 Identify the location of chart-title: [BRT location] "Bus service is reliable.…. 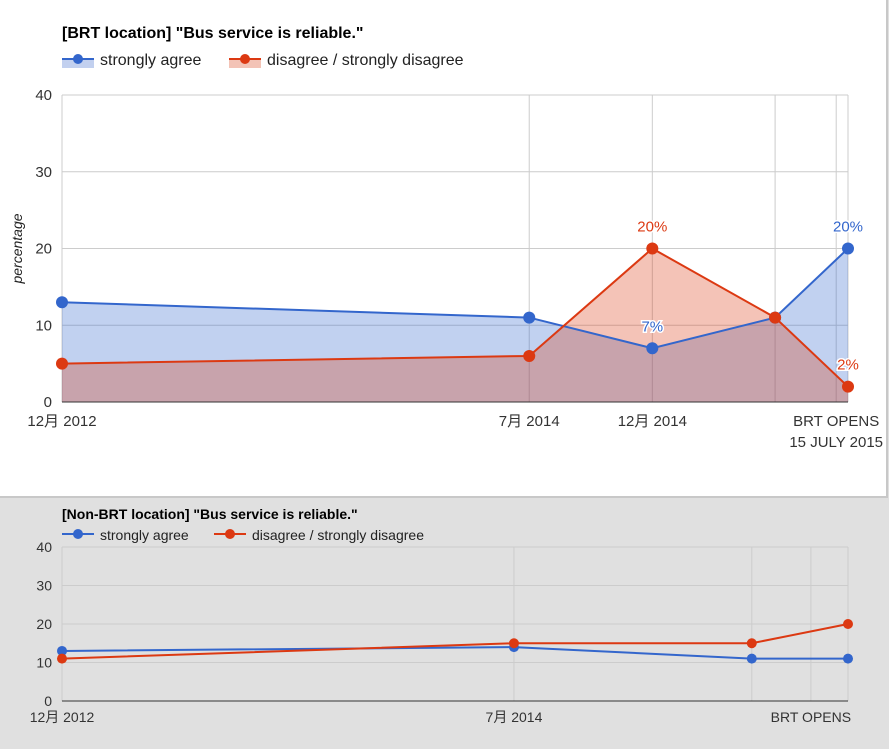
(212, 33).